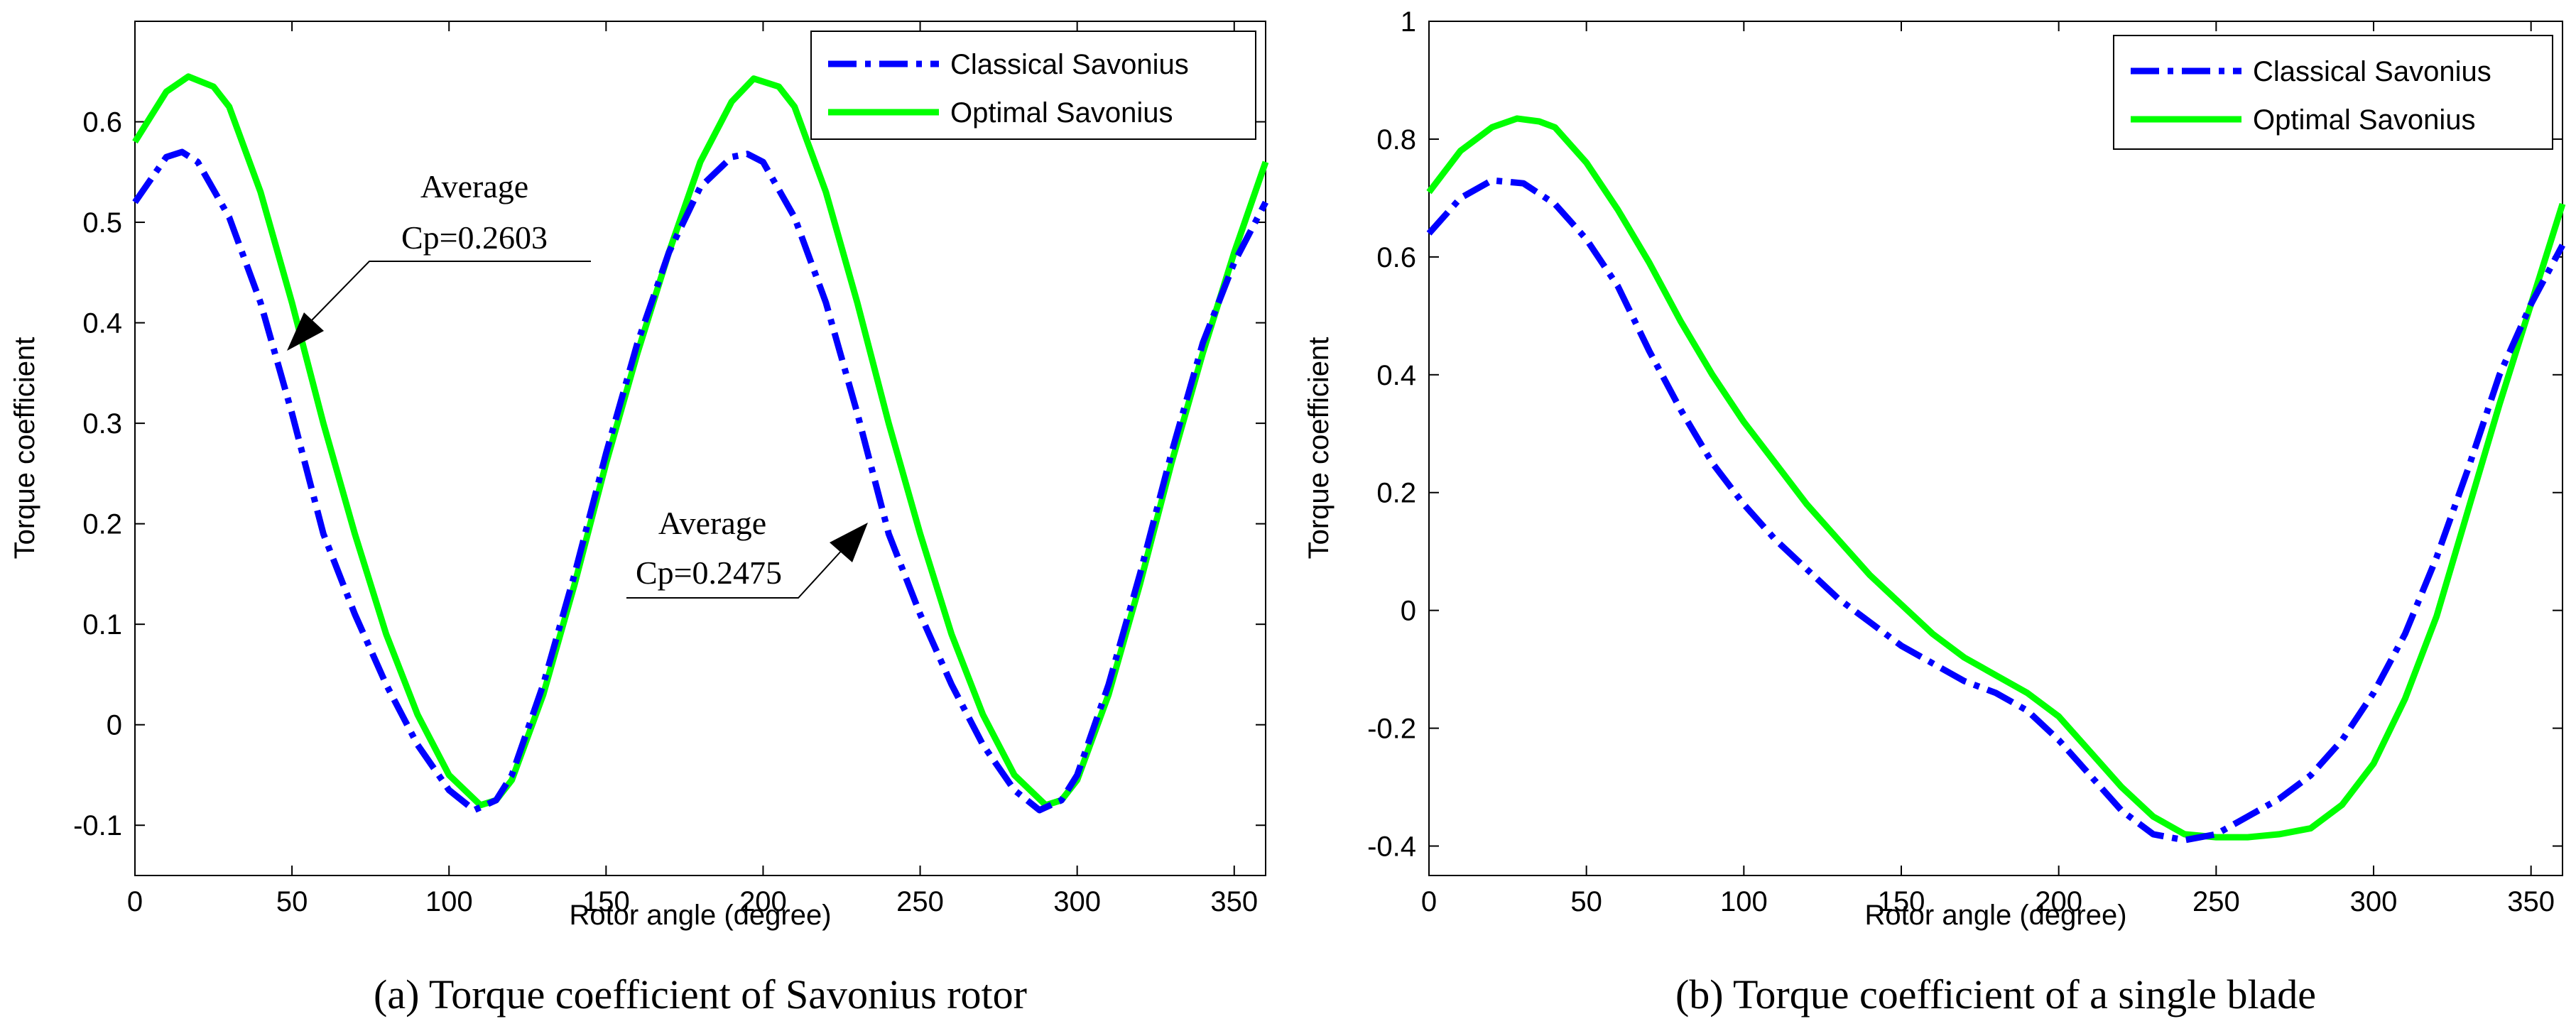 The image size is (2576, 1031). I want to click on y-tick-label-b: 0, so click(1409, 611).